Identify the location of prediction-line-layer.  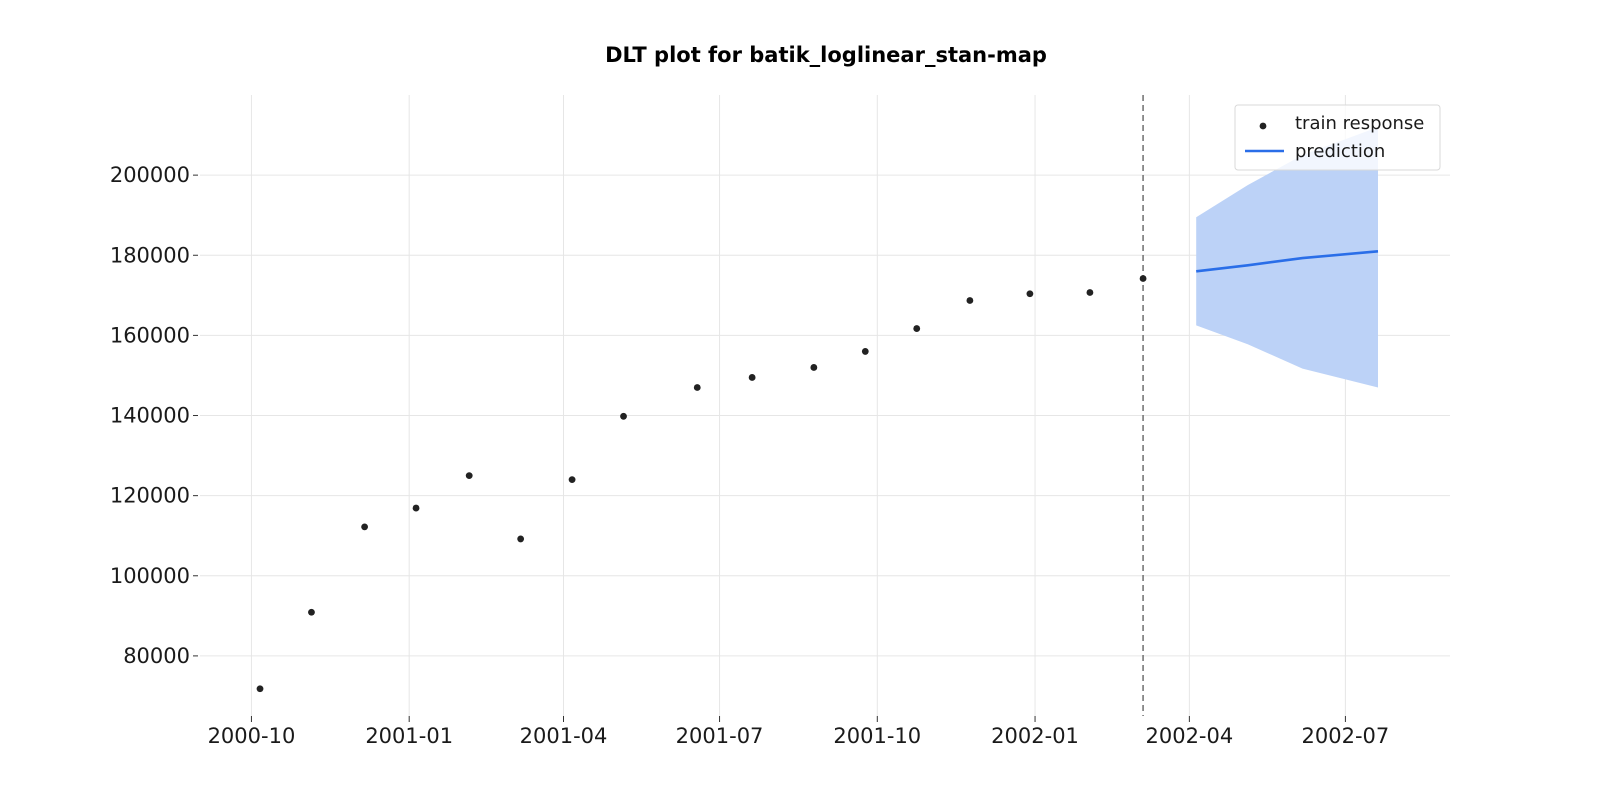
(1287, 261).